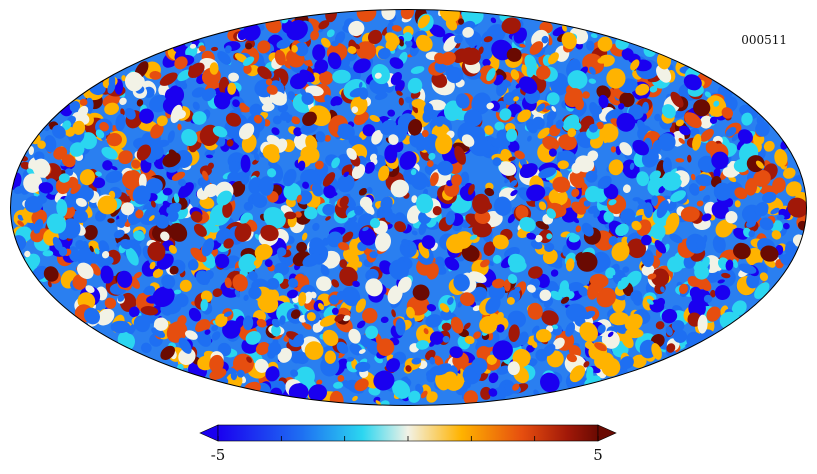 The height and width of the screenshot is (474, 817). Describe the element at coordinates (607, 433) in the screenshot. I see `colorbar-max-arrow` at that location.